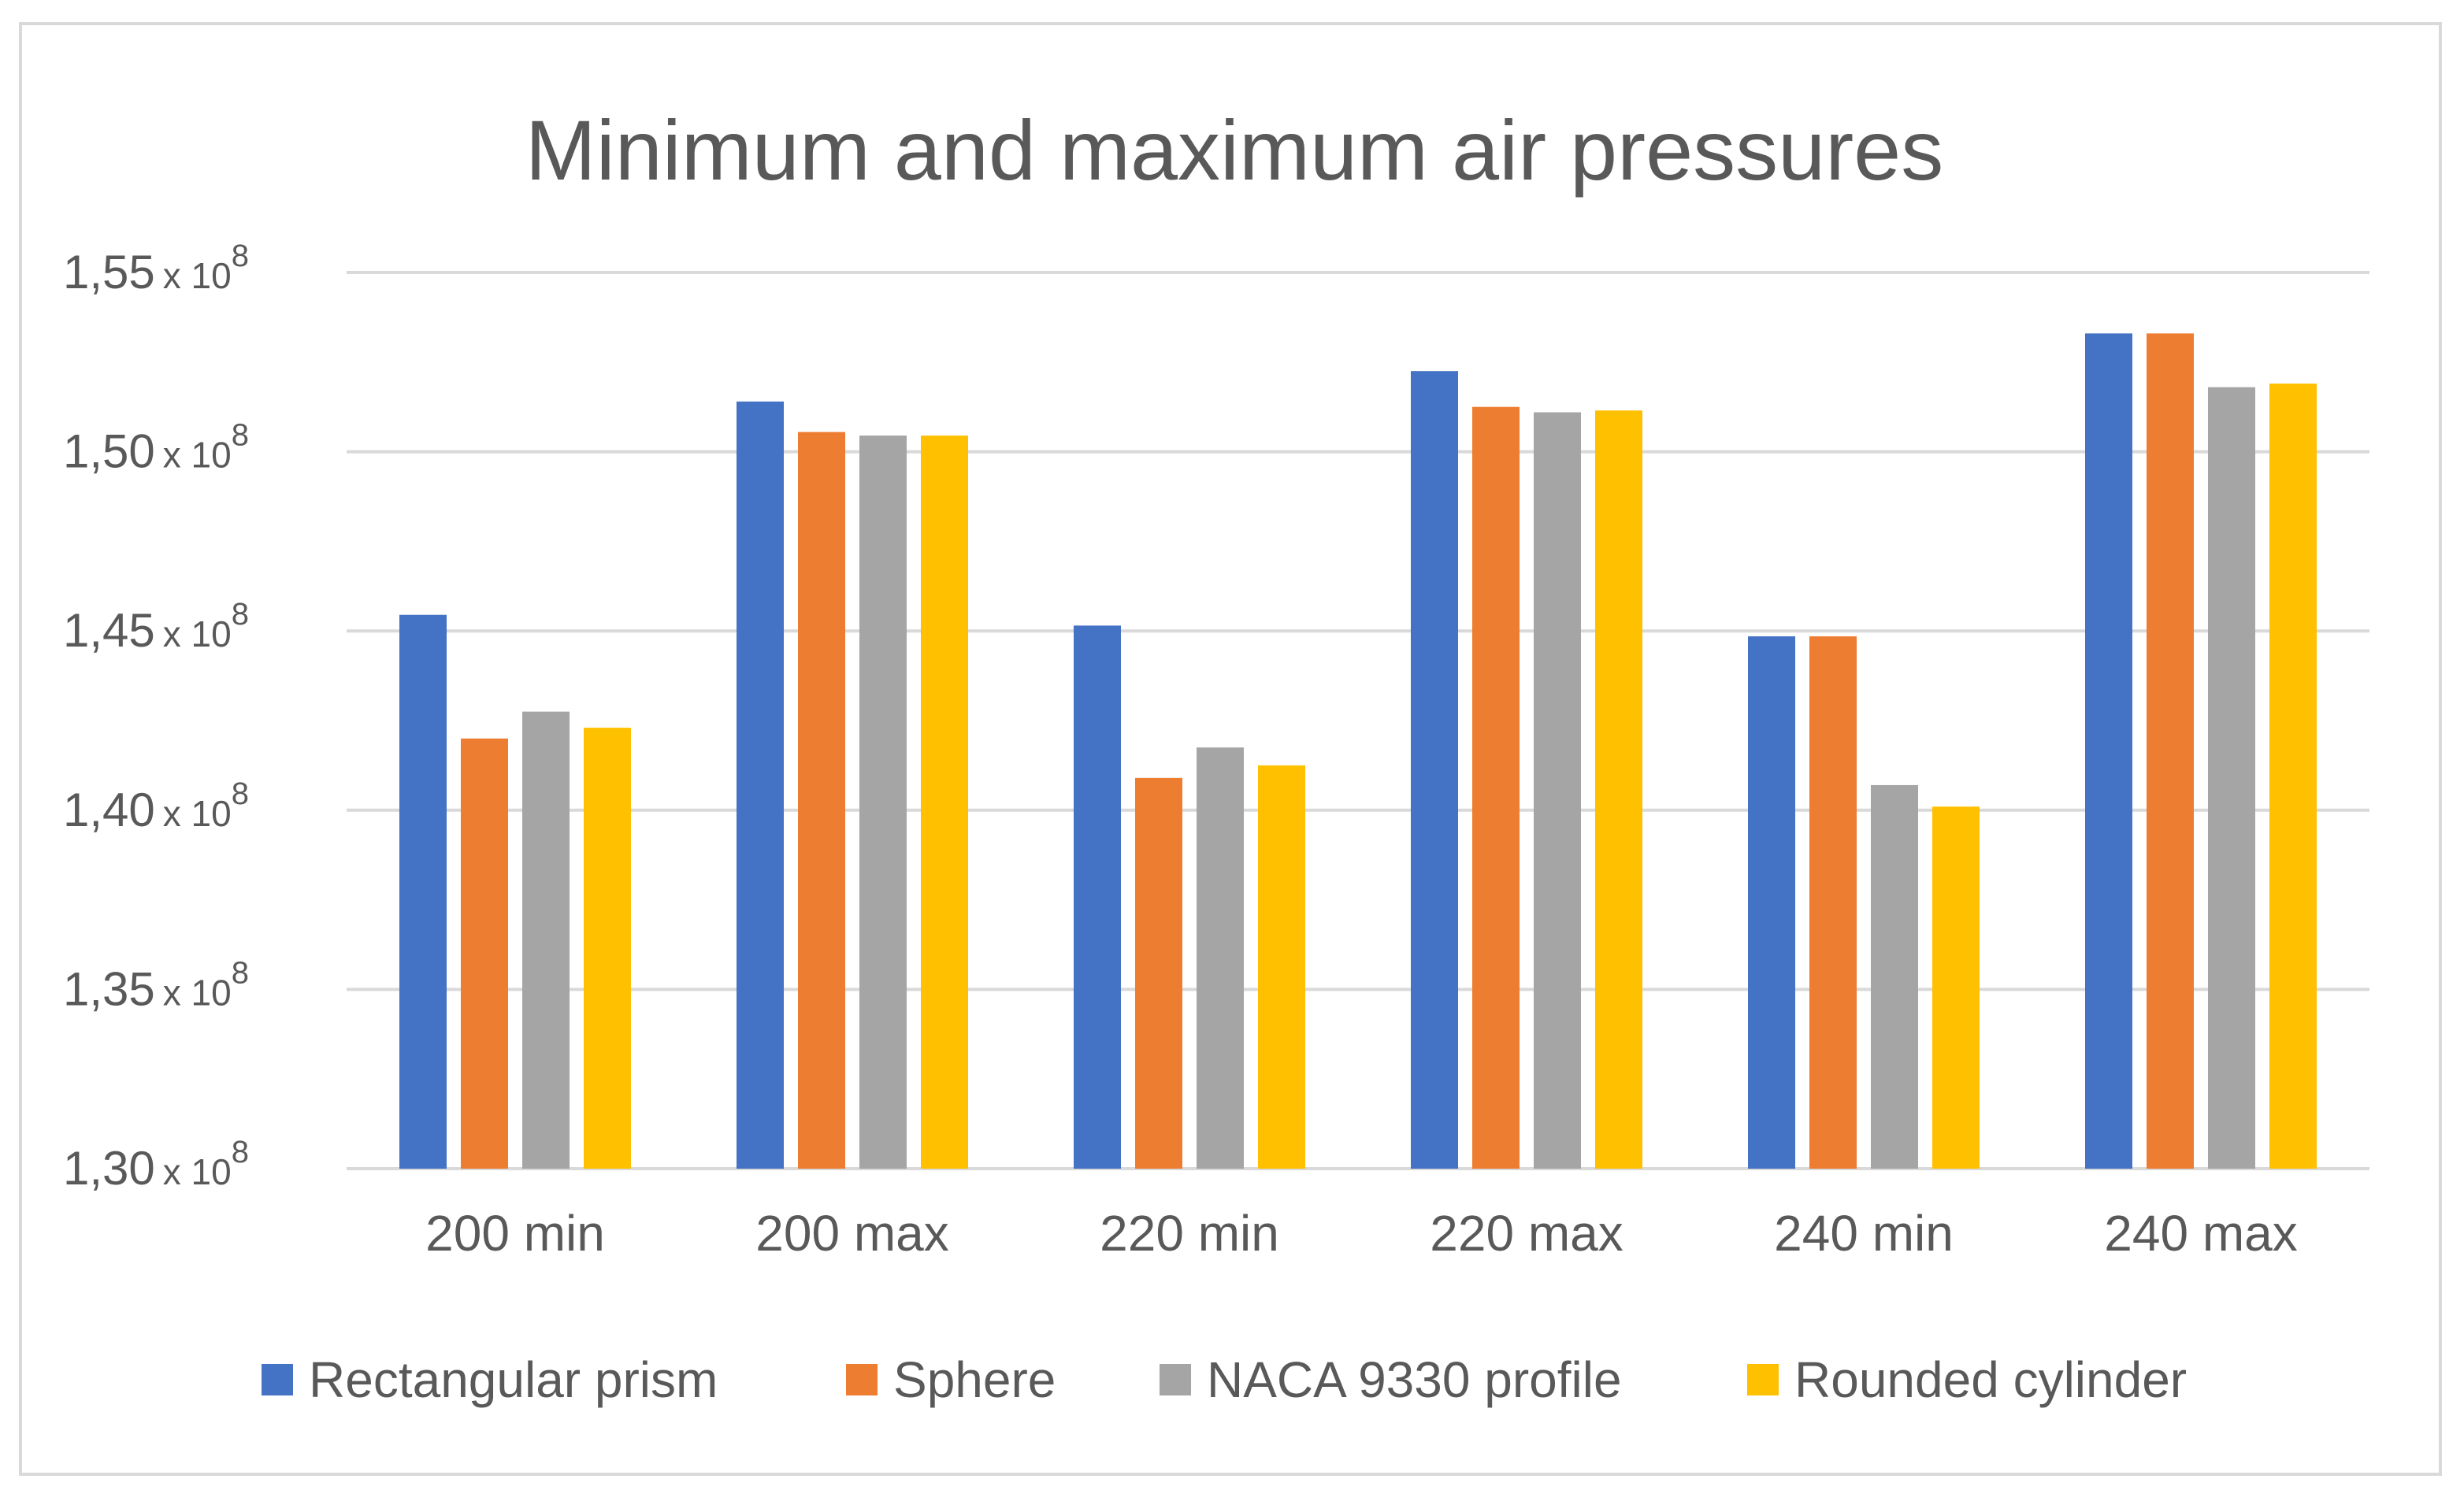  What do you see at coordinates (515, 1233) in the screenshot?
I see `x-category-label: 200 min` at bounding box center [515, 1233].